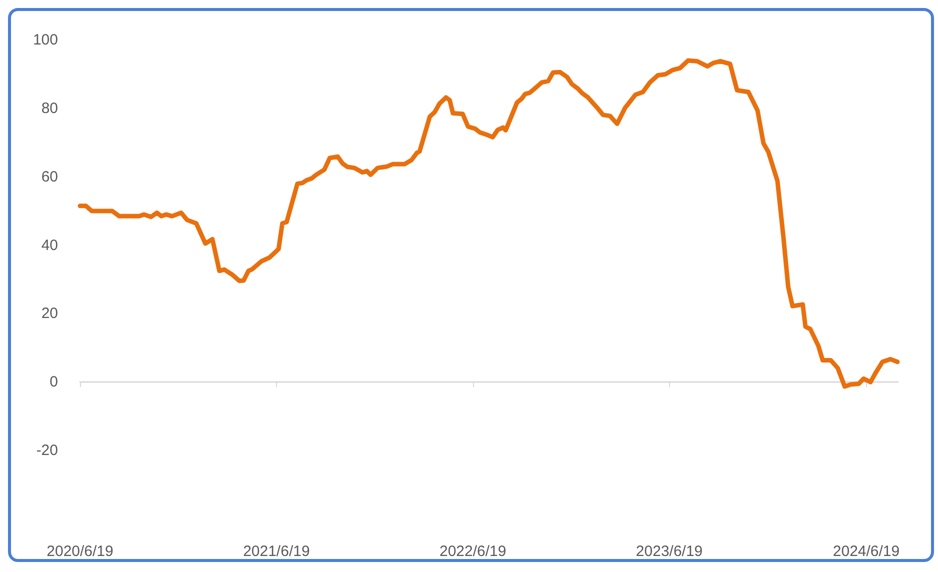 Image resolution: width=938 pixels, height=572 pixels. What do you see at coordinates (54, 382) in the screenshot?
I see `y-tick-label: 0` at bounding box center [54, 382].